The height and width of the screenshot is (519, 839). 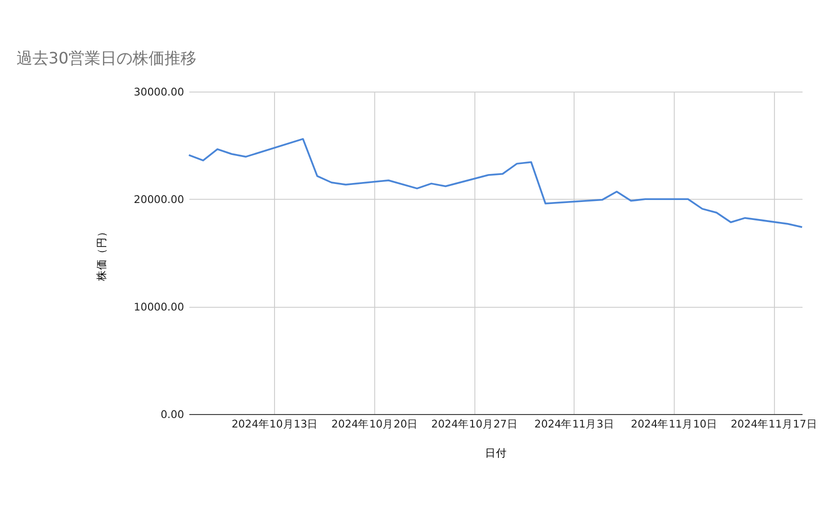 What do you see at coordinates (159, 308) in the screenshot?
I see `y-tick-label: 10000.00` at bounding box center [159, 308].